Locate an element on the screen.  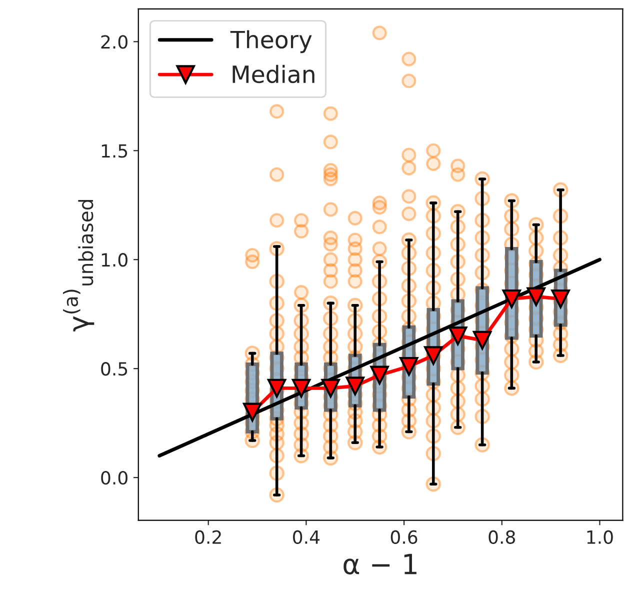
y-tick-label: 1.0 is located at coordinates (115, 260).